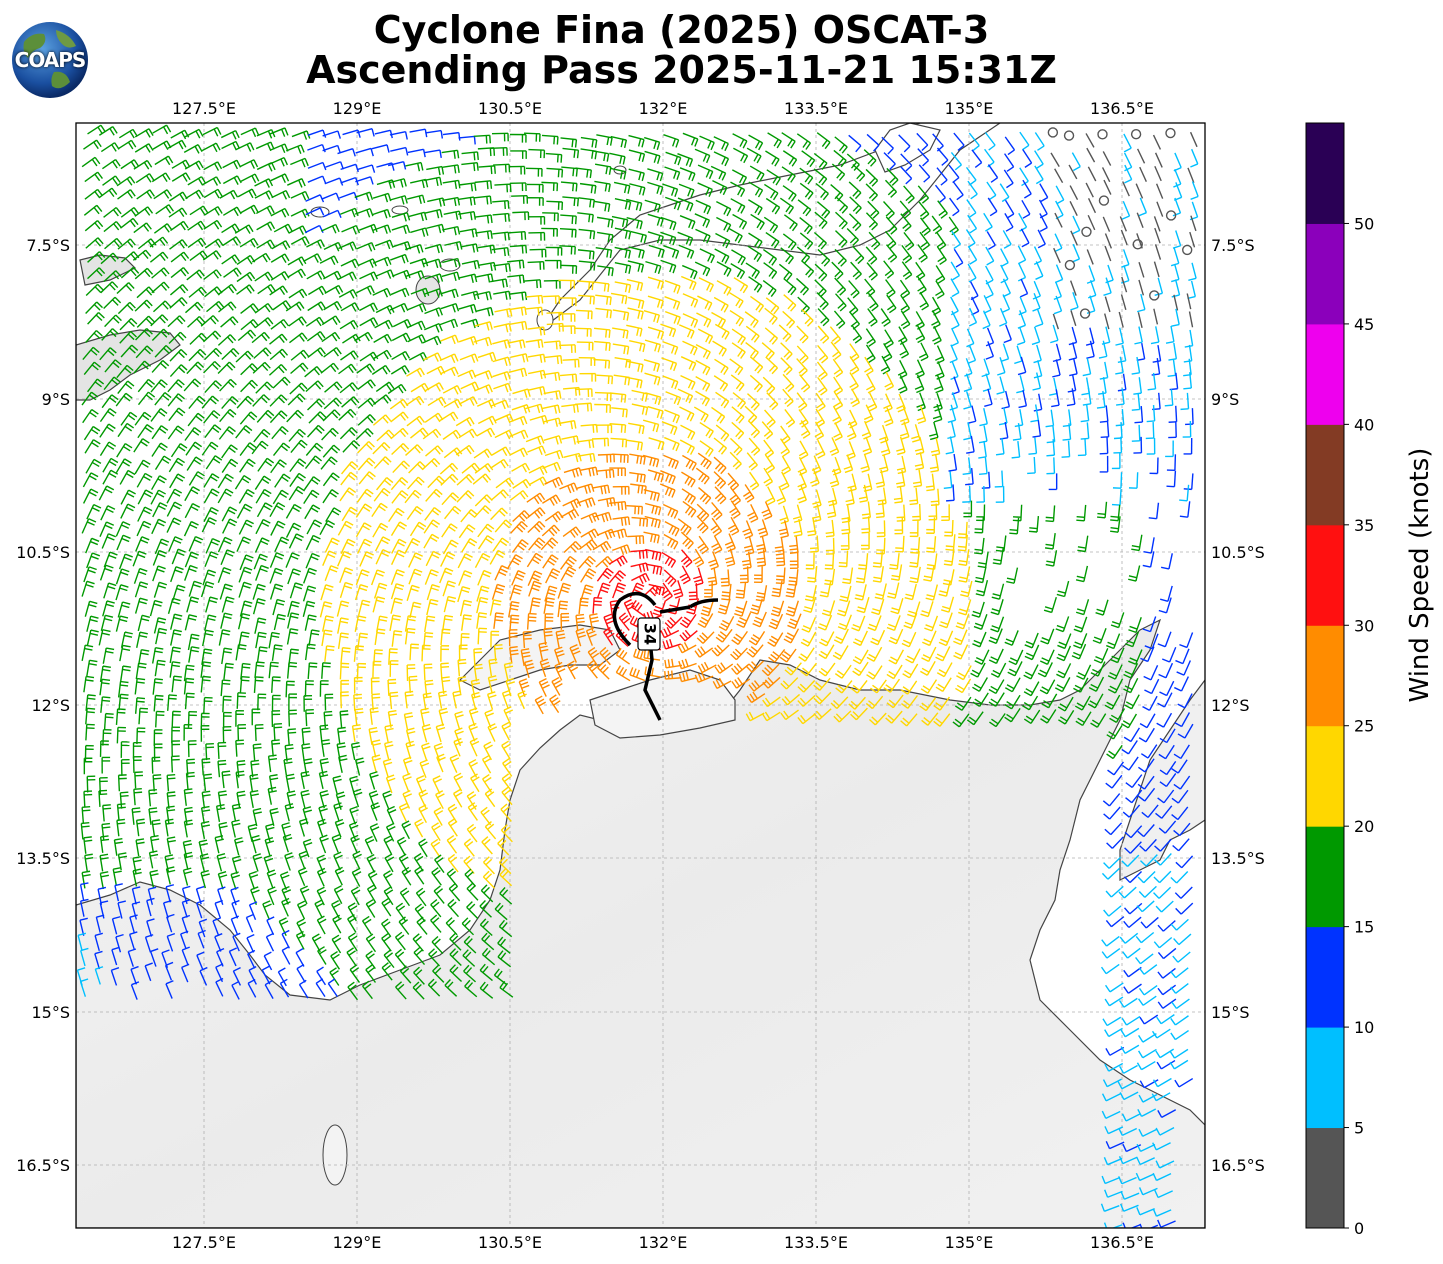 The image size is (1443, 1264). I want to click on colorbar-tick-label: 30, so click(1364, 625).